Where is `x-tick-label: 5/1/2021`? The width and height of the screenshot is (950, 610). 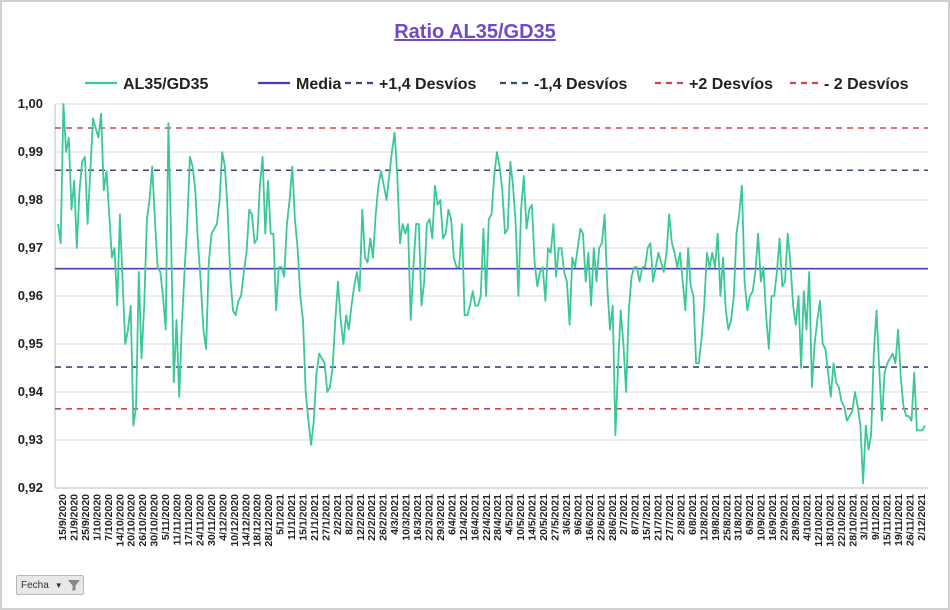 x-tick-label: 5/1/2021 is located at coordinates (281, 514).